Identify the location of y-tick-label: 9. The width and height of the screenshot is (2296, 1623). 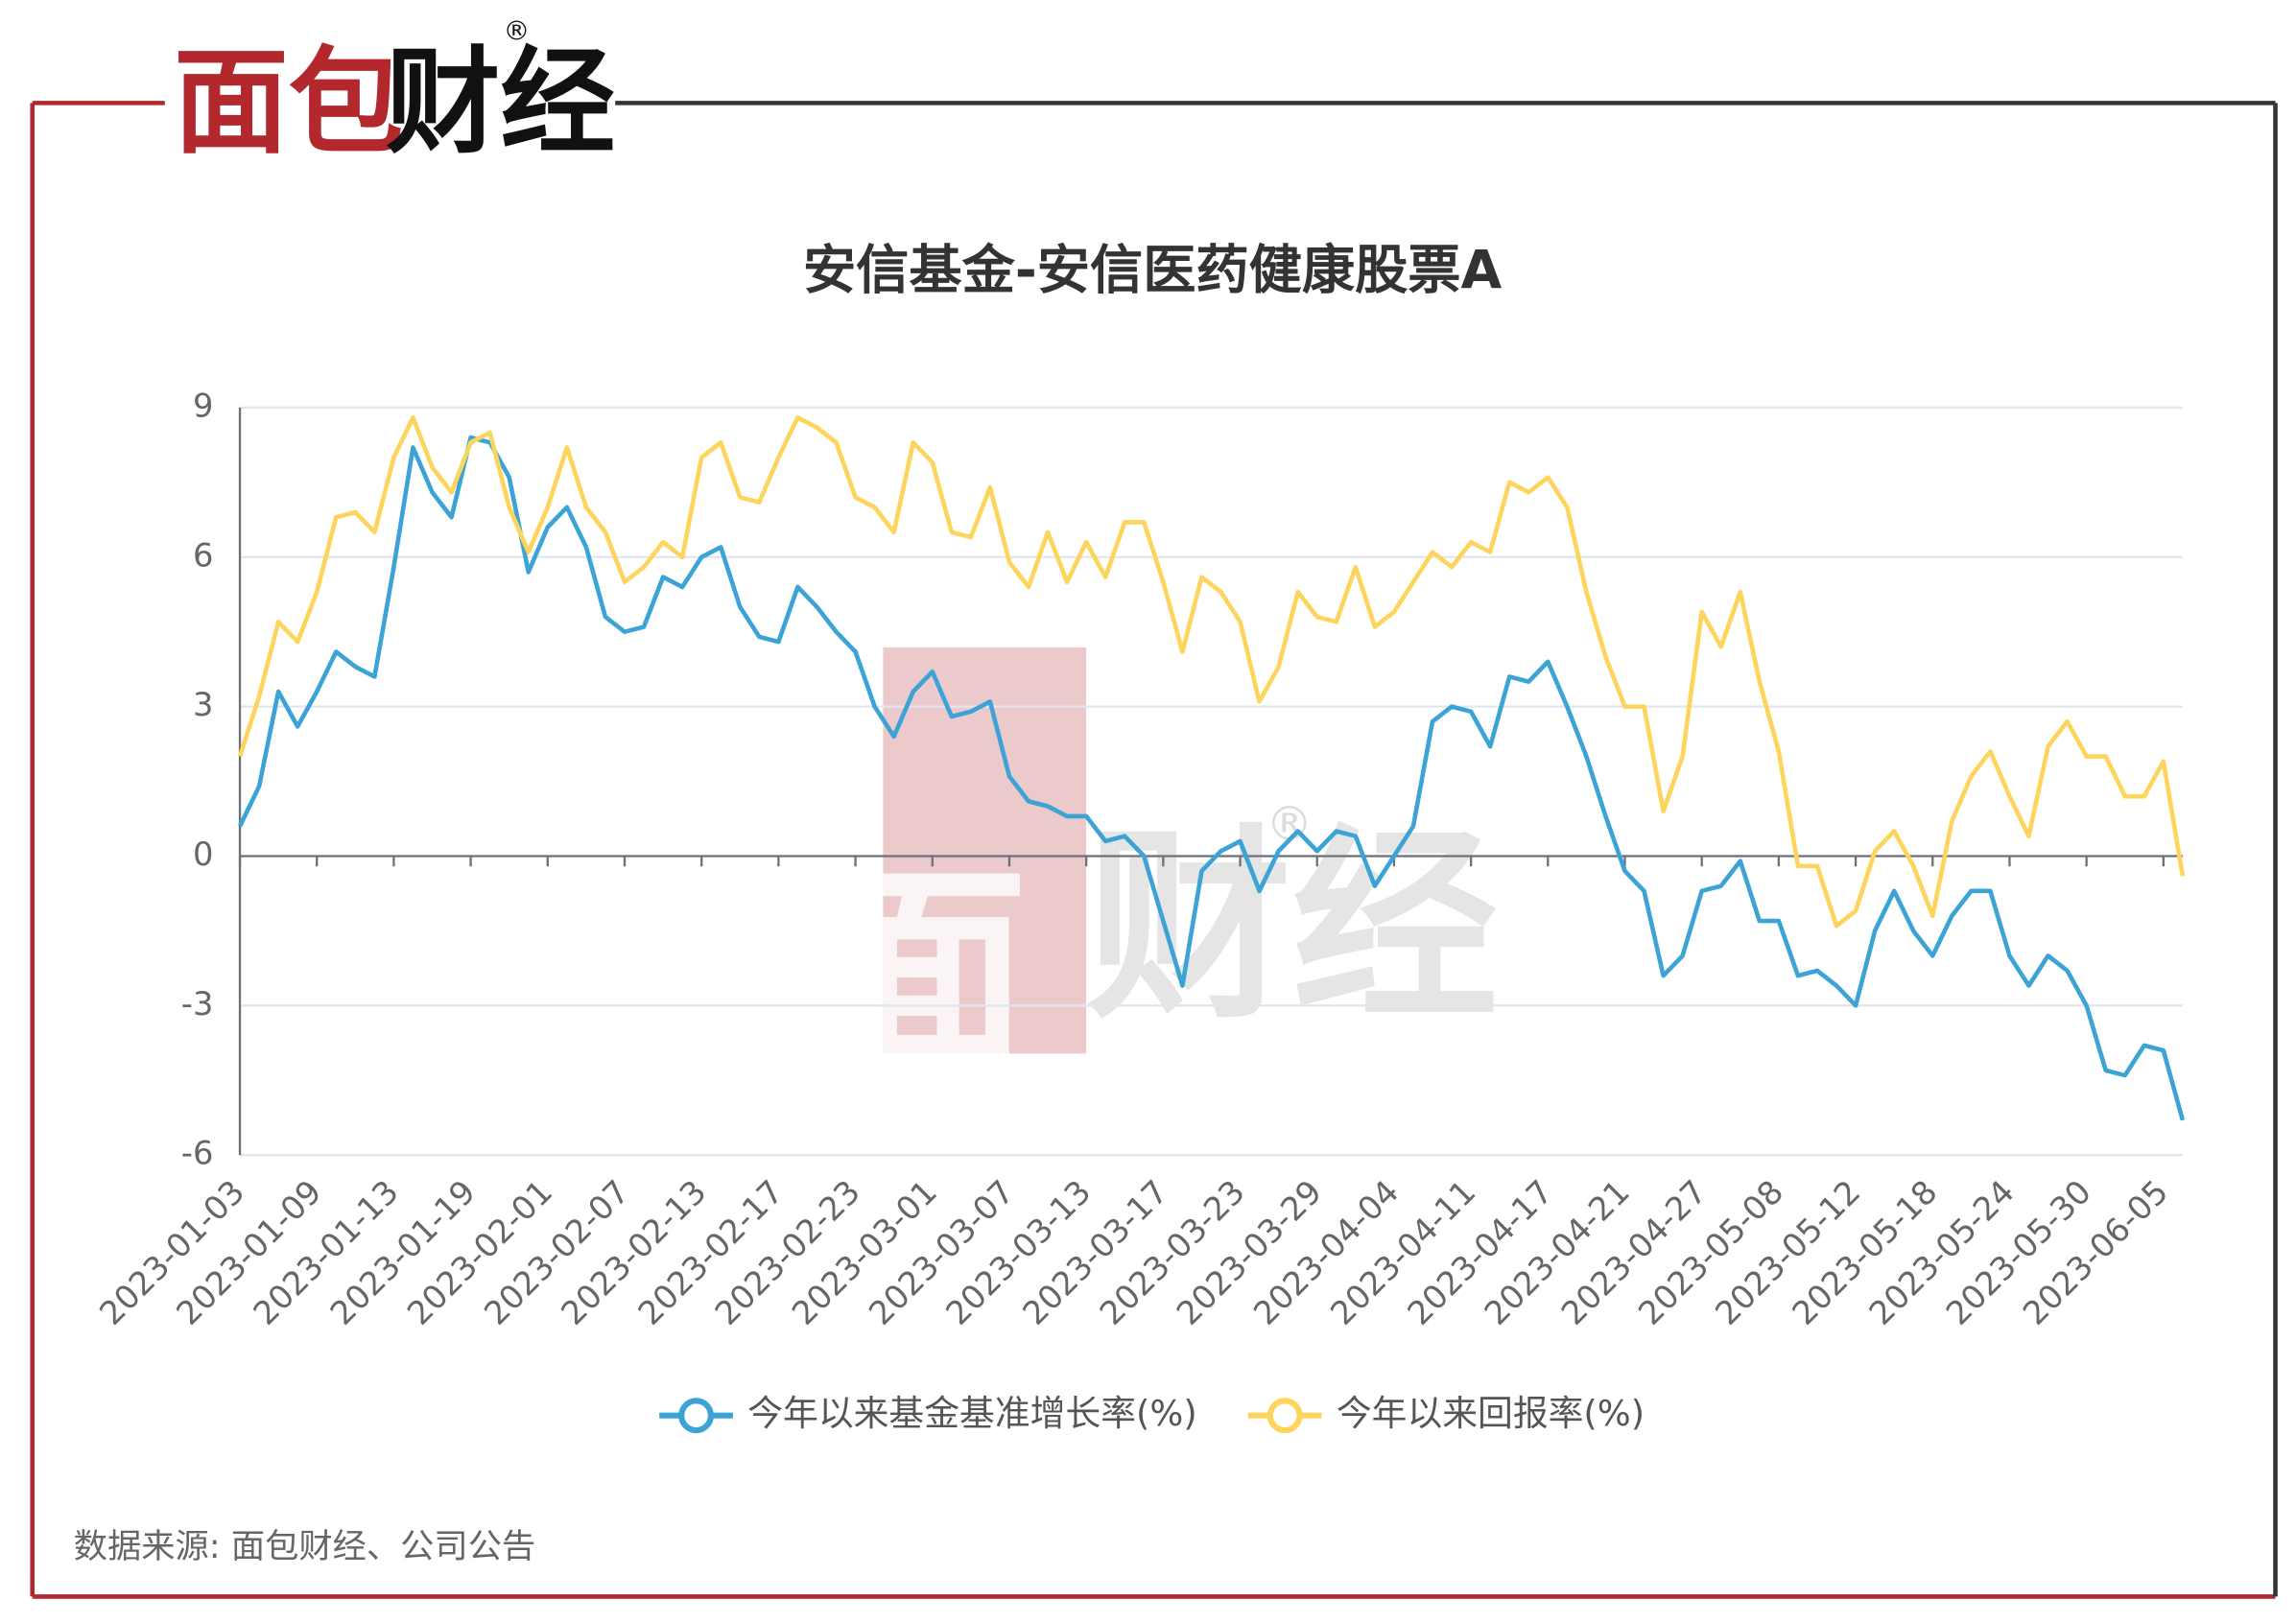
(203, 406).